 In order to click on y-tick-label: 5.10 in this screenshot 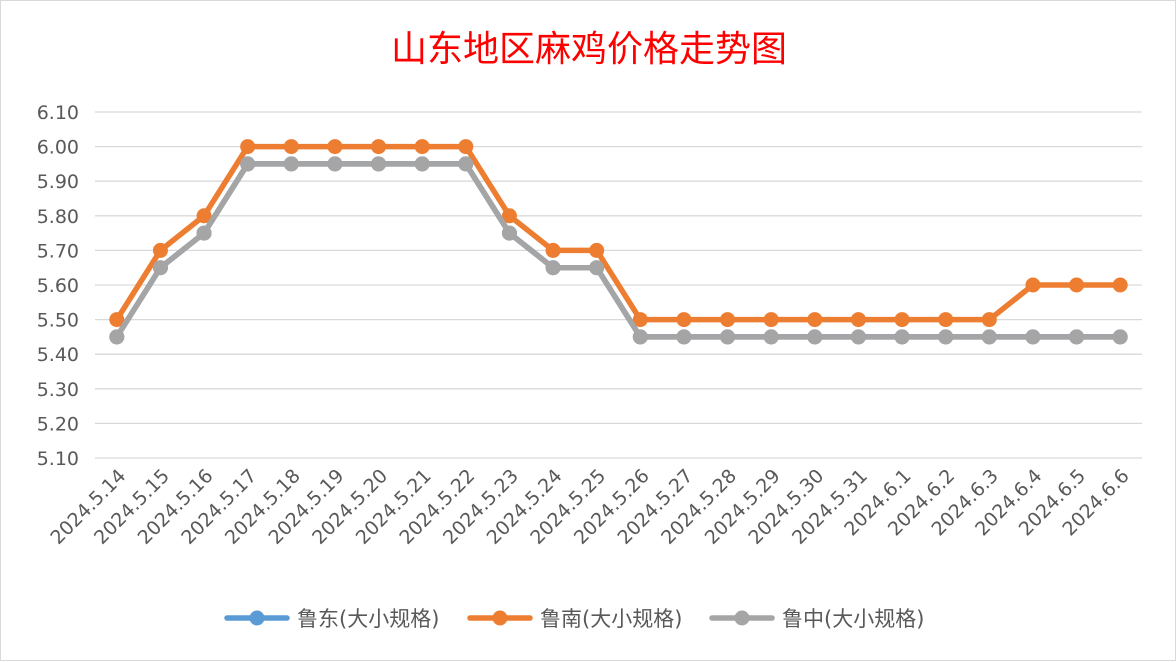, I will do `click(58, 459)`.